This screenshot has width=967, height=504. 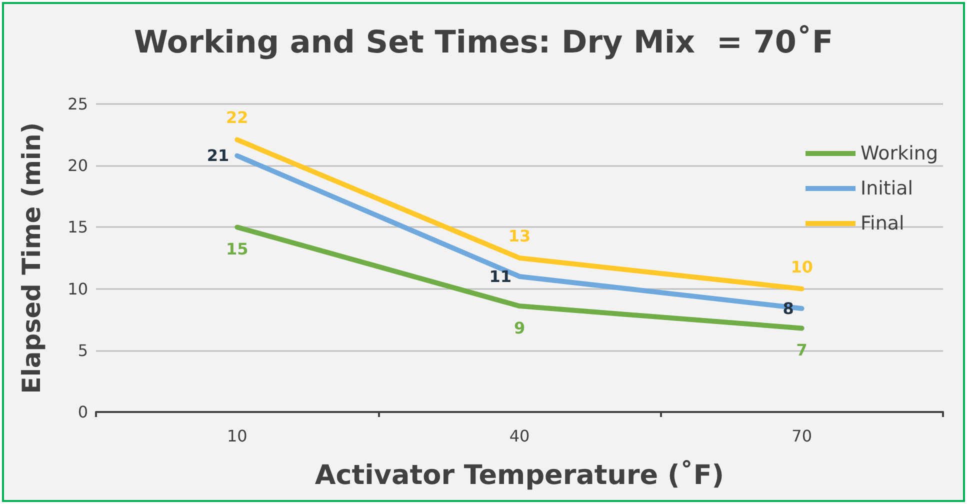 What do you see at coordinates (237, 118) in the screenshot?
I see `data-label: 22` at bounding box center [237, 118].